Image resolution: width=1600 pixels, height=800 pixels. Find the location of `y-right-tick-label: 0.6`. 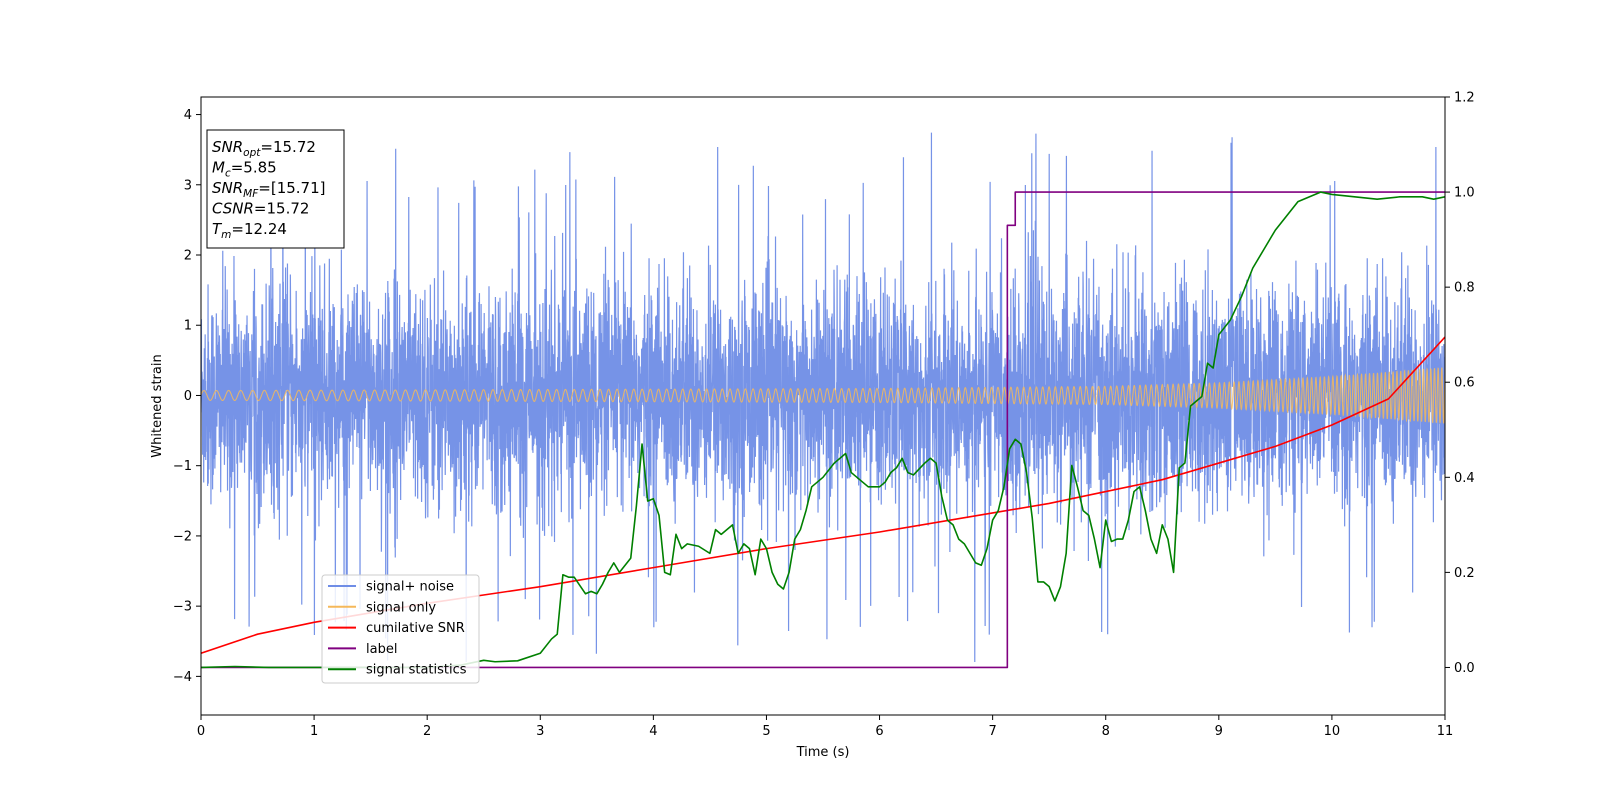

y-right-tick-label: 0.6 is located at coordinates (1464, 383).